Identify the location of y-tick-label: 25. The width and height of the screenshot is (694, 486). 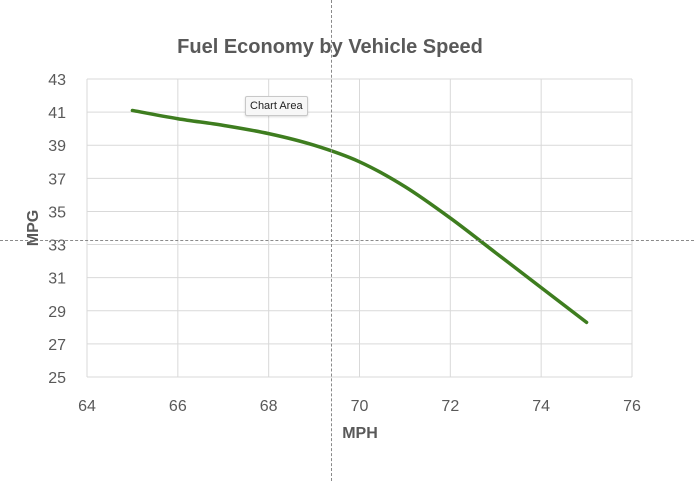
(57, 378).